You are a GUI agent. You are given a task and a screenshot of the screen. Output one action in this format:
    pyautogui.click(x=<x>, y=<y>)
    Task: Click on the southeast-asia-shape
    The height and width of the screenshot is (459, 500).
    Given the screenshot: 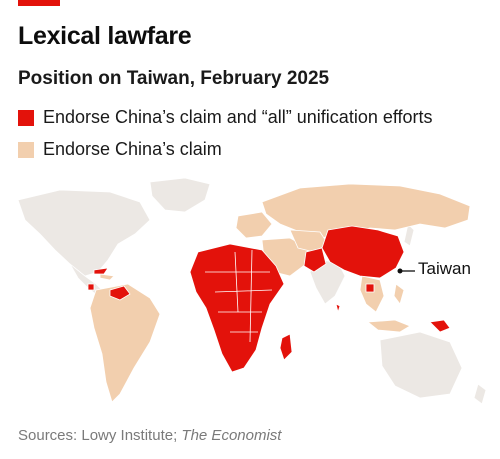 What is the action you would take?
    pyautogui.click(x=372, y=294)
    